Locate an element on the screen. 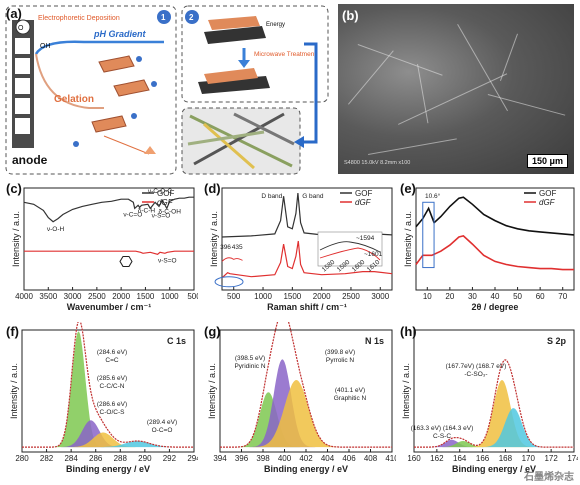  step1-badge is located at coordinates (164, 17).